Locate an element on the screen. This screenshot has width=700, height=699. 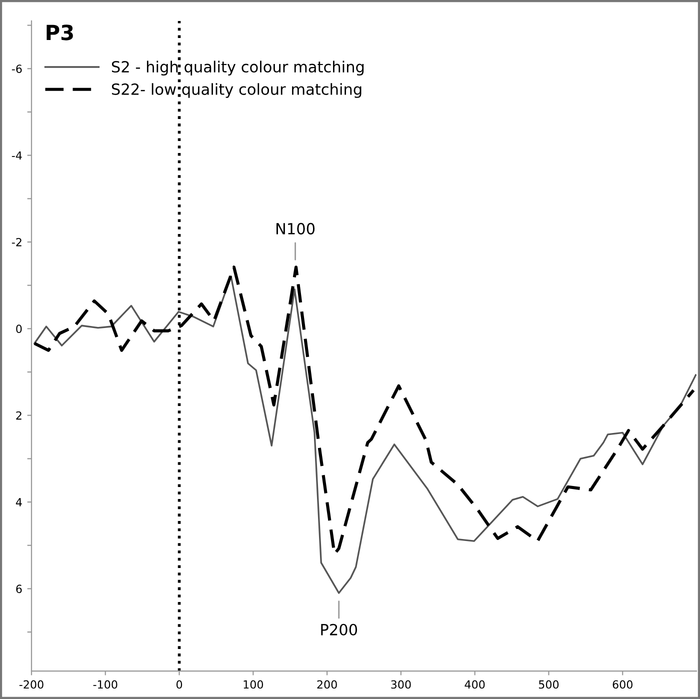
x-tick-label: 300 is located at coordinates (401, 684).